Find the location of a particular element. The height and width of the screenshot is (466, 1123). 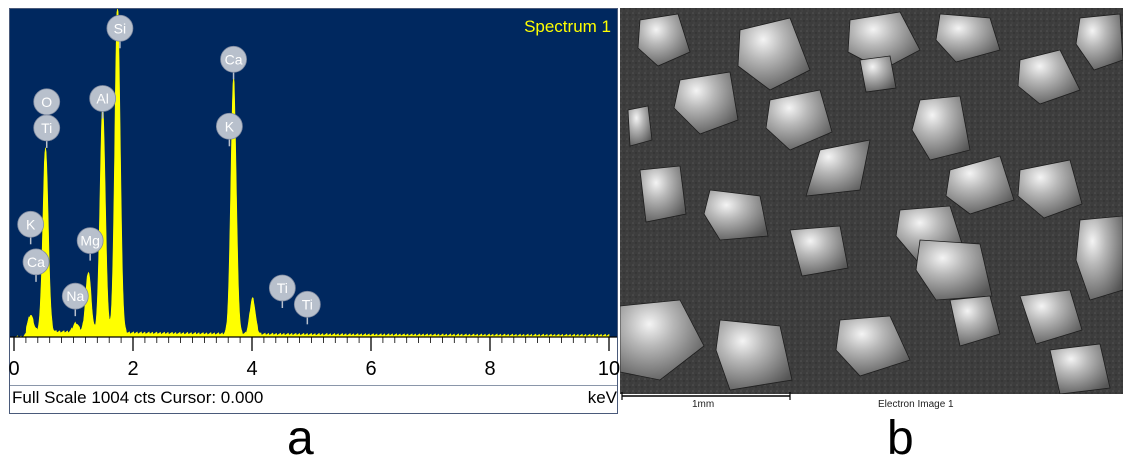

x-tick-label: 8 is located at coordinates (489, 369).